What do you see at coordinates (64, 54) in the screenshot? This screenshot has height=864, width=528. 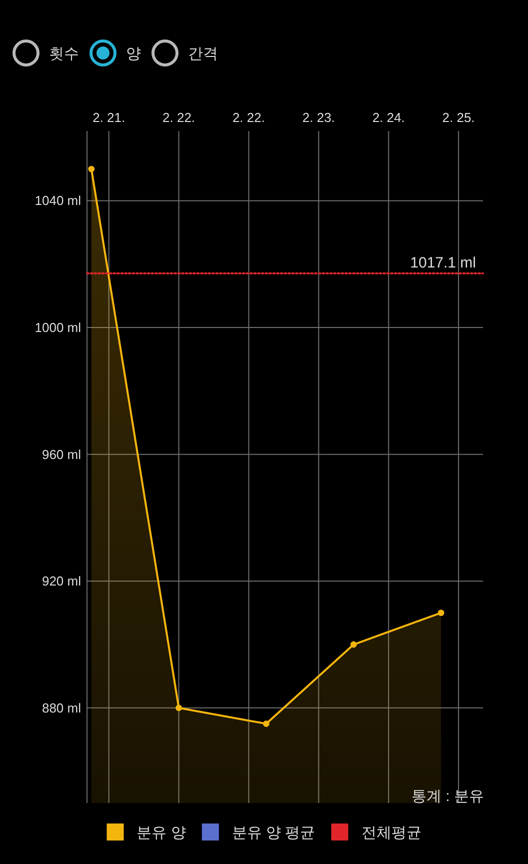 I see `text: 횟수` at bounding box center [64, 54].